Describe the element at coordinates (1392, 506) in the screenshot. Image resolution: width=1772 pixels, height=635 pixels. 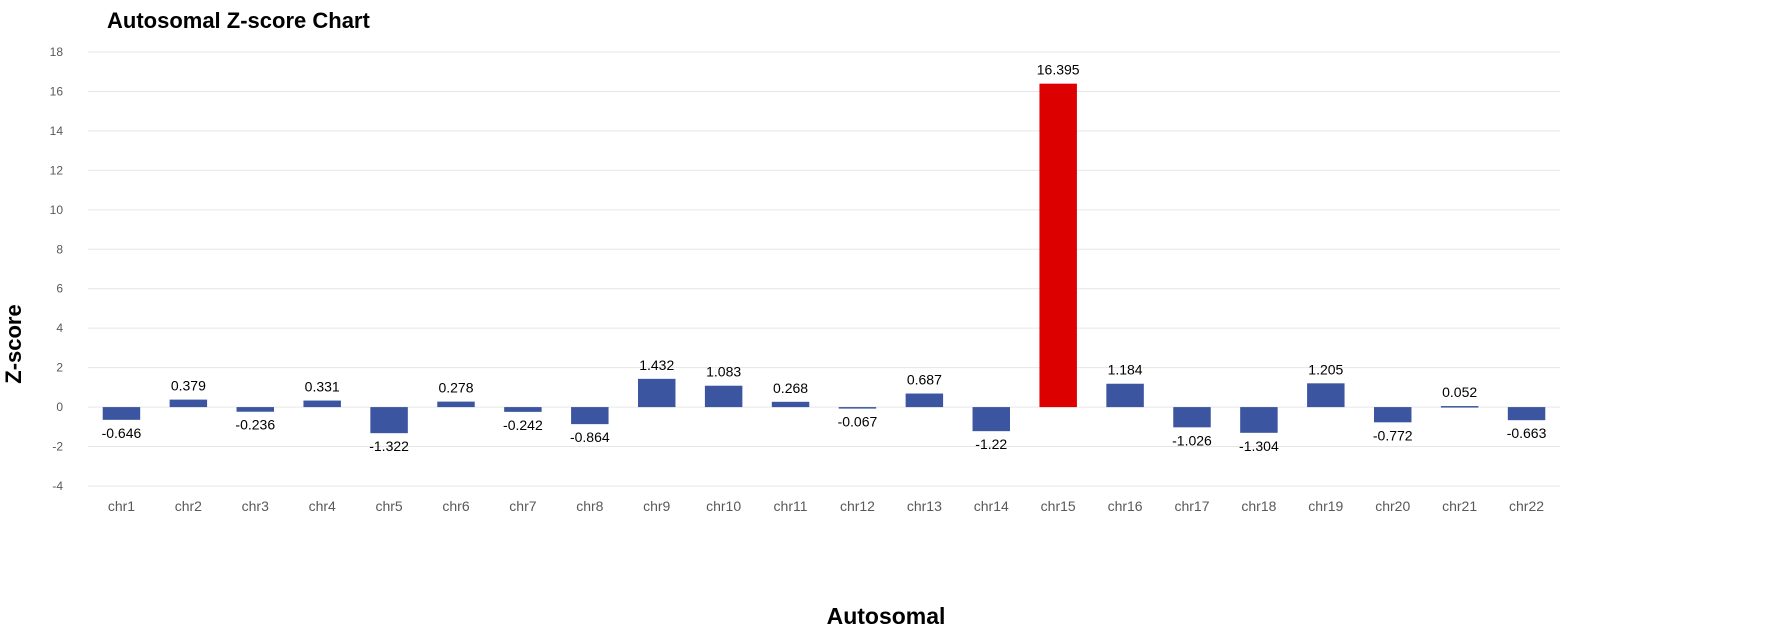
I see `x-tick-label-chr20: chr20` at that location.